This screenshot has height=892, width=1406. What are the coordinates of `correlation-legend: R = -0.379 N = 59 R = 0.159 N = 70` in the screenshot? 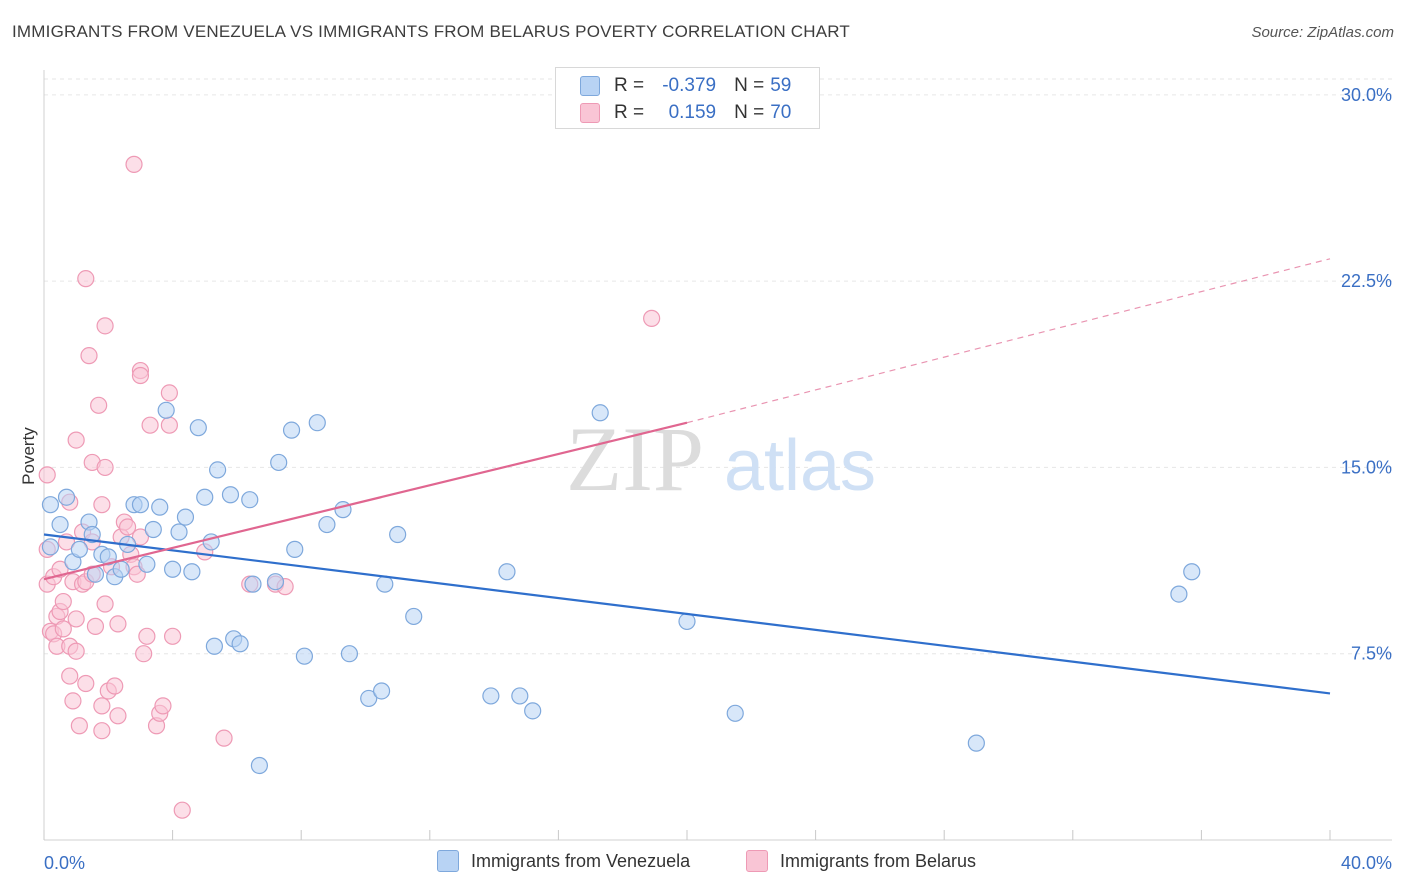 It's located at (687, 98).